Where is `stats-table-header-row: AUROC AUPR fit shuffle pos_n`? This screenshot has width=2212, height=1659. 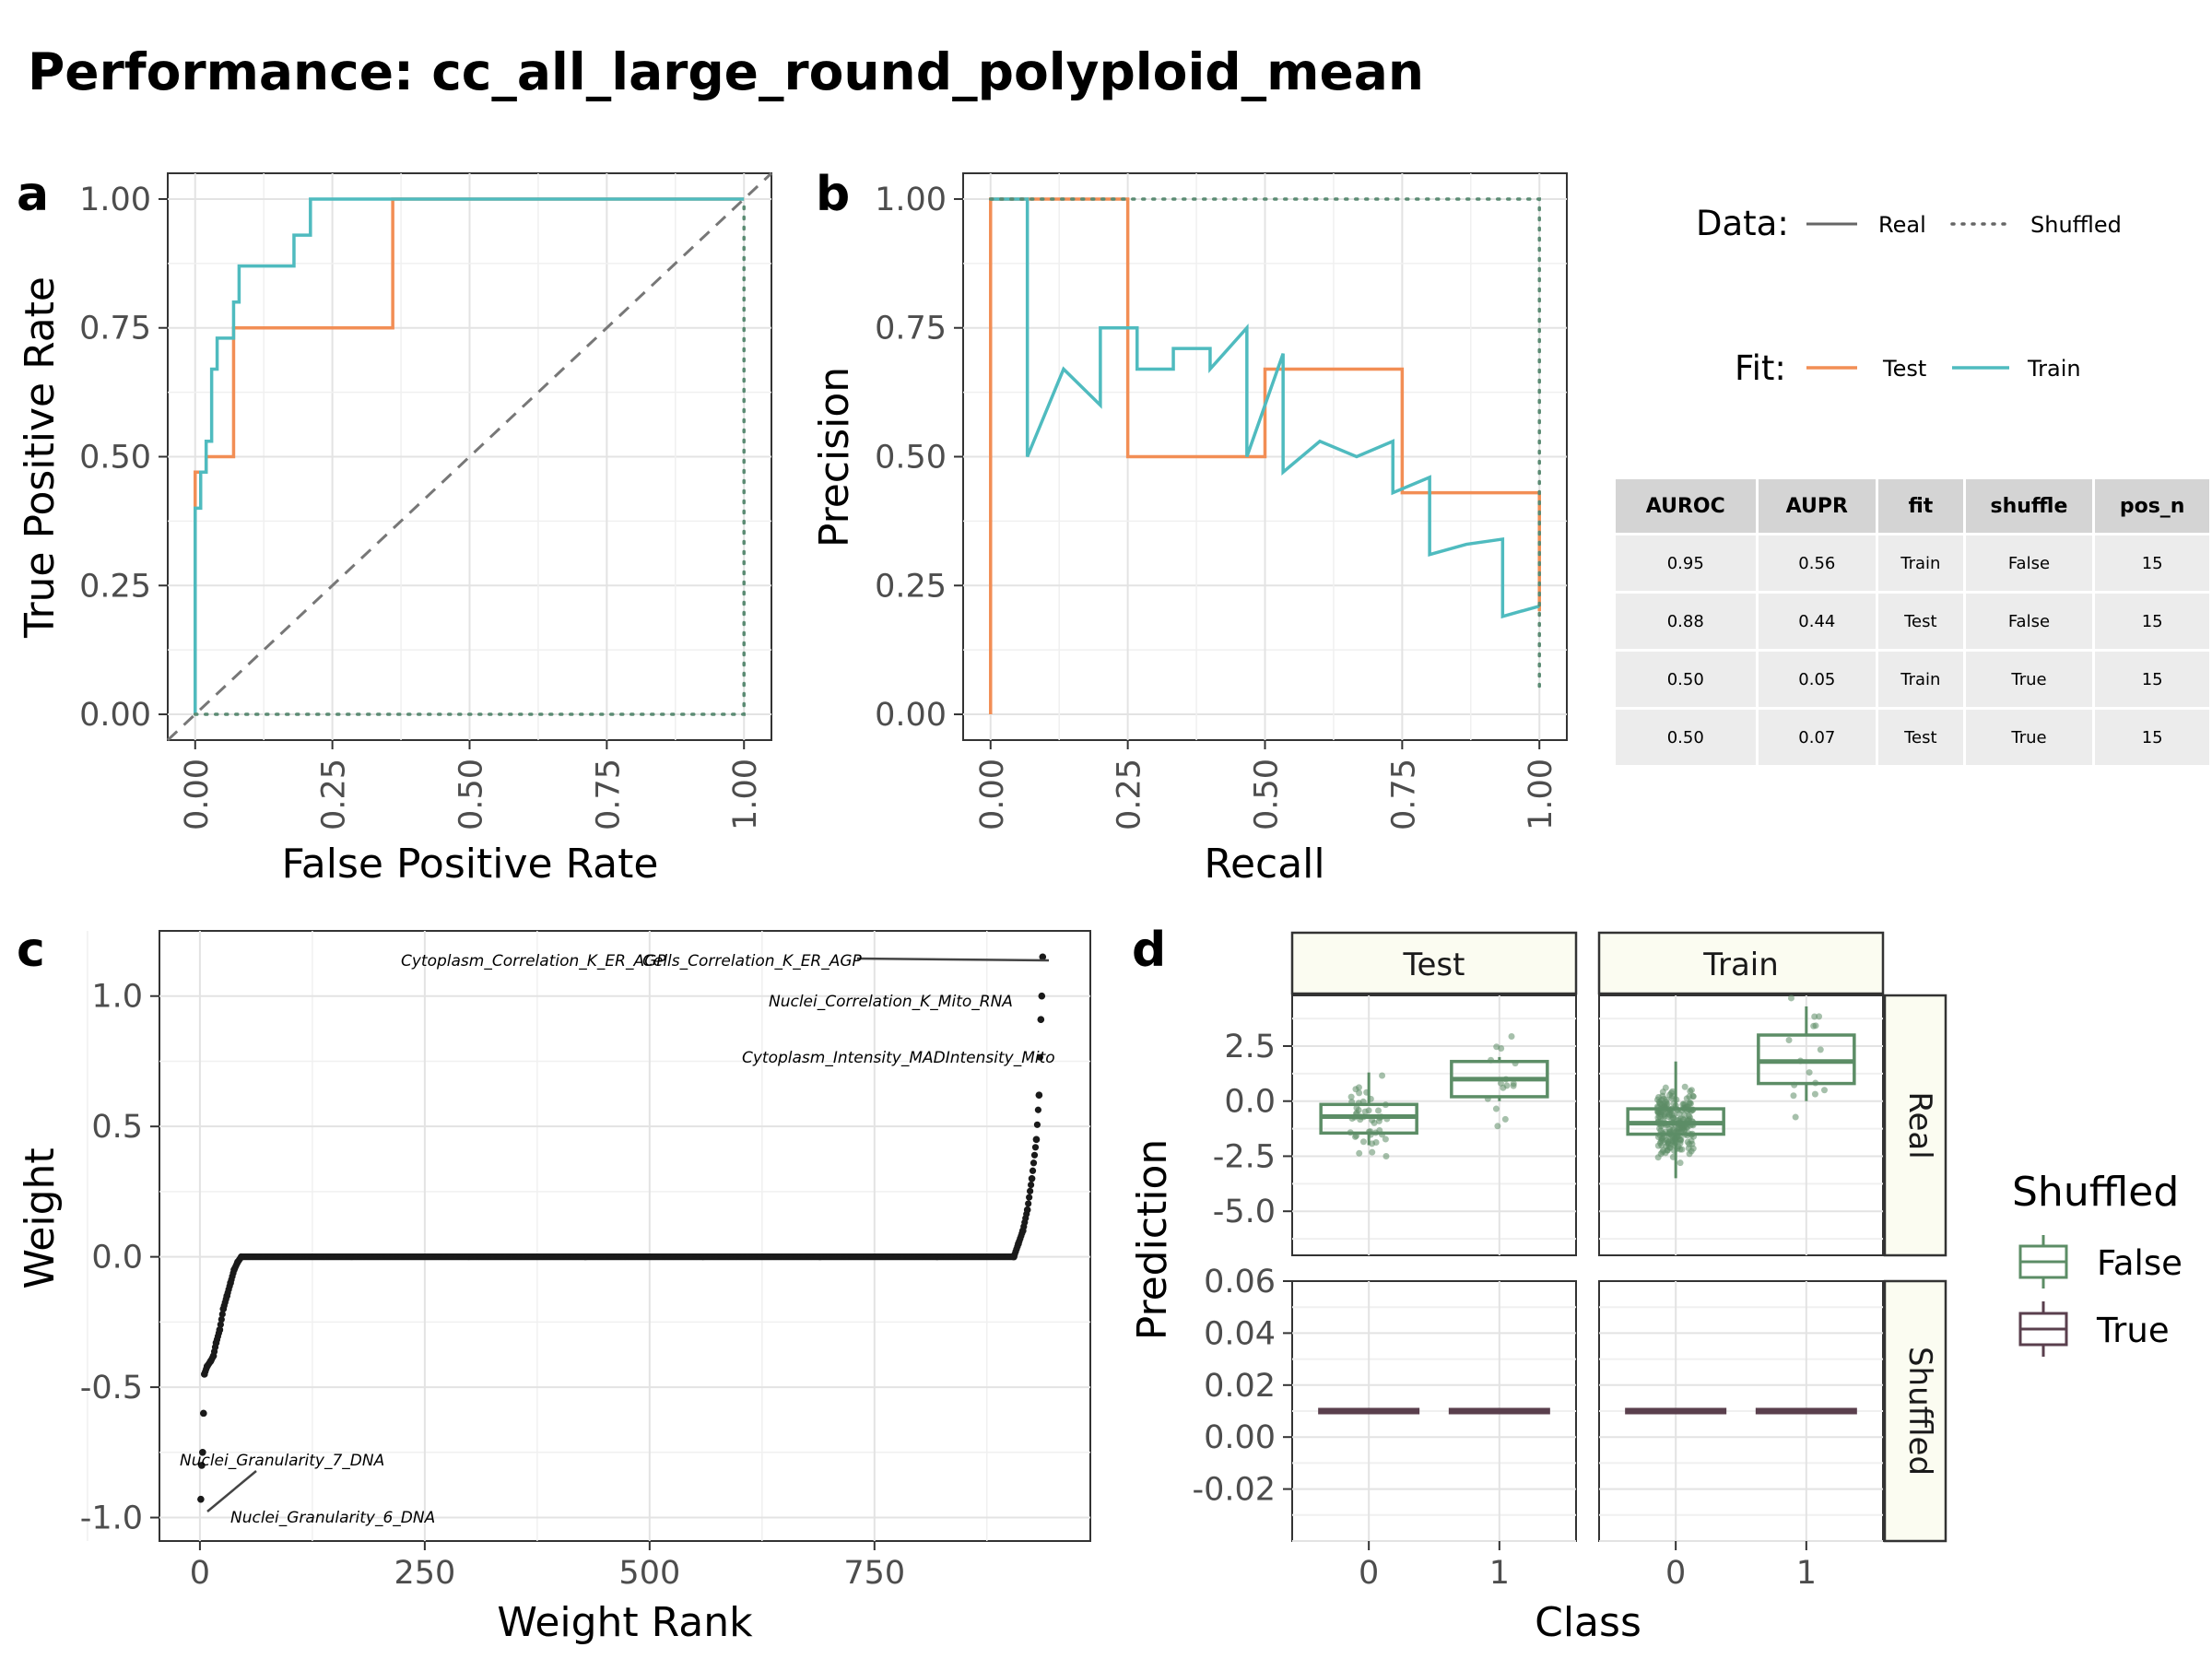 stats-table-header-row: AUROC AUPR fit shuffle pos_n is located at coordinates (1912, 506).